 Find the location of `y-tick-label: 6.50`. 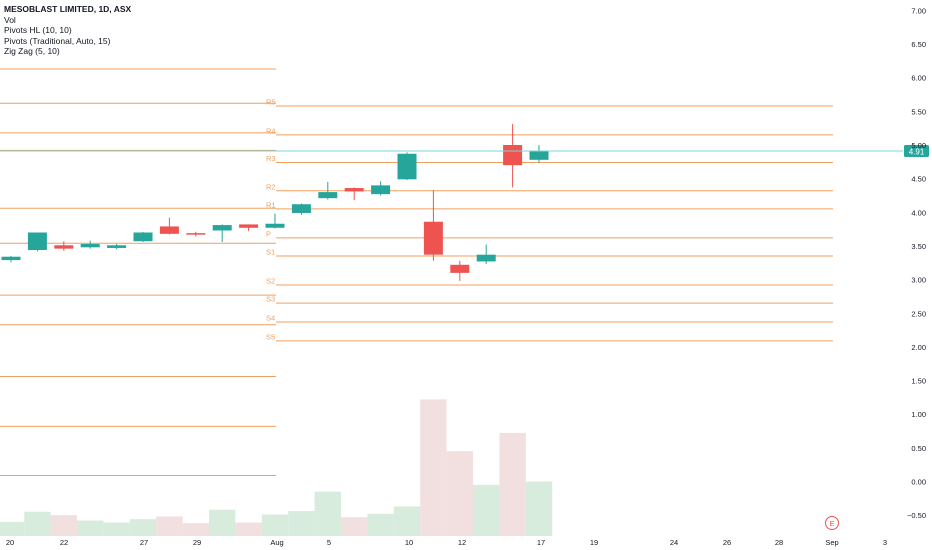

y-tick-label: 6.50 is located at coordinates (918, 44).